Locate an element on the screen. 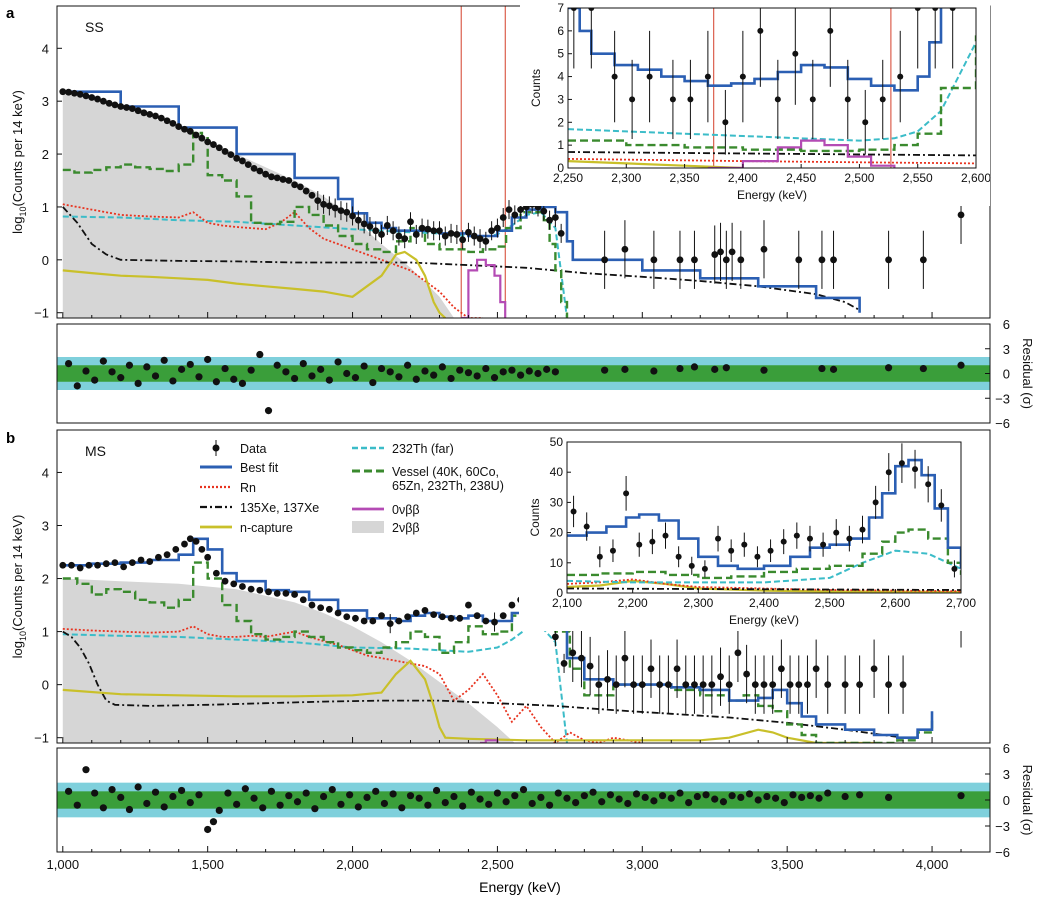  y-tick-label: 0 is located at coordinates (45, 685).